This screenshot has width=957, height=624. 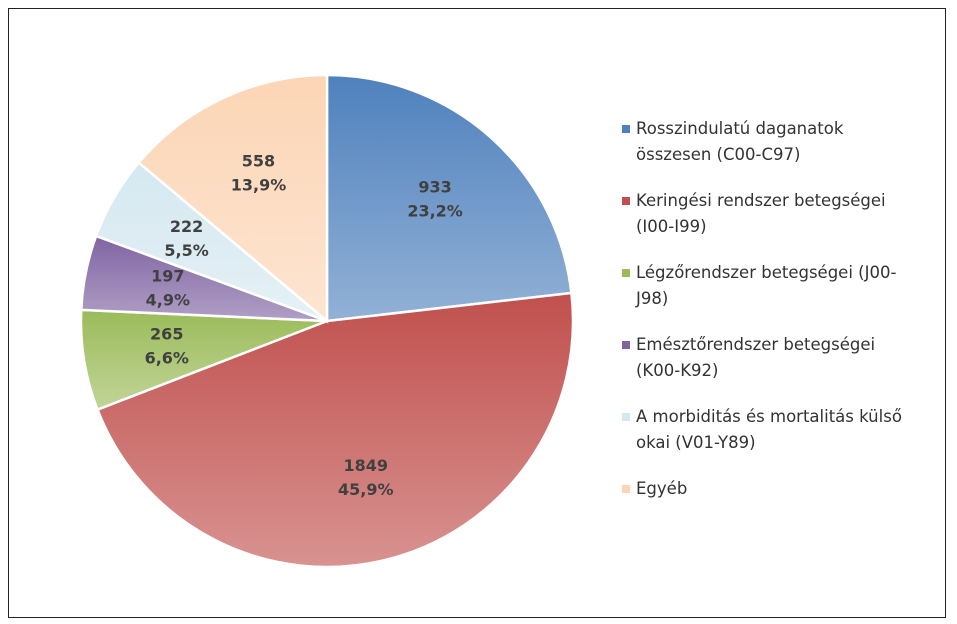 What do you see at coordinates (761, 213) in the screenshot?
I see `legend-label: Keringési rendszer betegségei (I00-I99)` at bounding box center [761, 213].